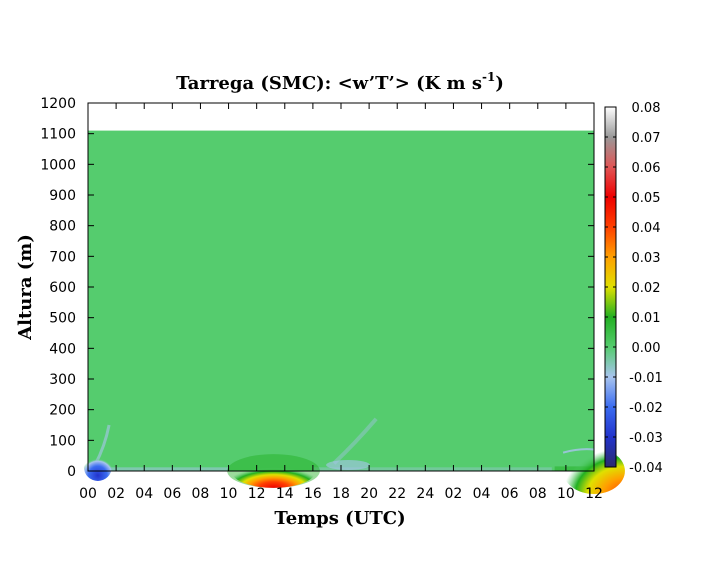  I want to click on colorbar-label: 0.06, so click(646, 168).